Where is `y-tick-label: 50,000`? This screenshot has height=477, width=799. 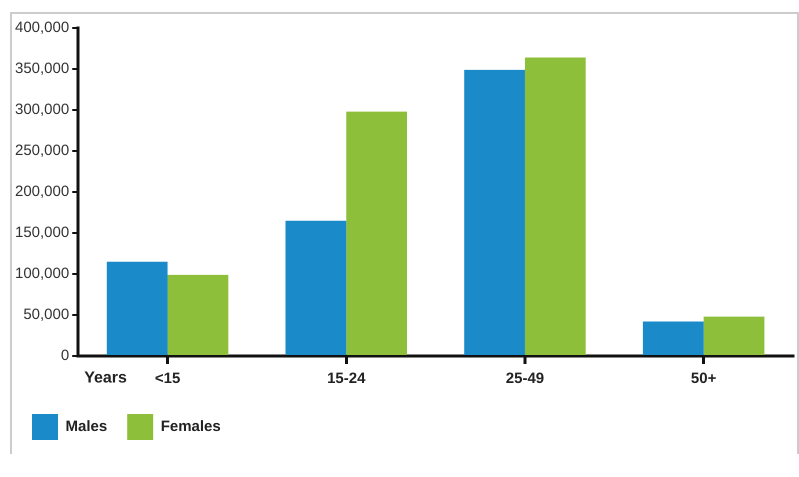 y-tick-label: 50,000 is located at coordinates (46, 315).